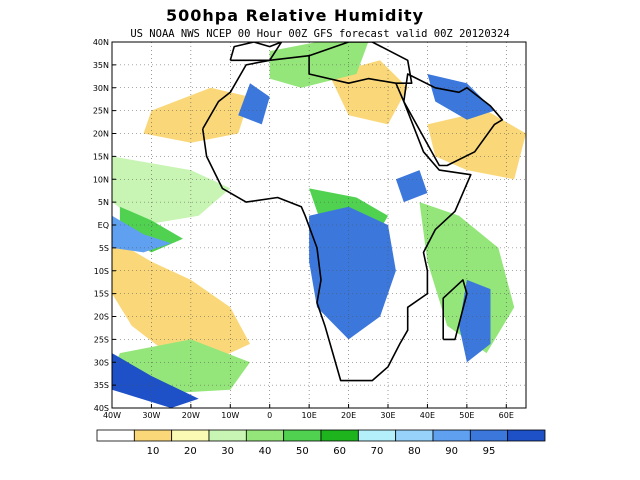 This screenshot has height=480, width=640. What do you see at coordinates (414, 451) in the screenshot?
I see `legend-label: 80` at bounding box center [414, 451].